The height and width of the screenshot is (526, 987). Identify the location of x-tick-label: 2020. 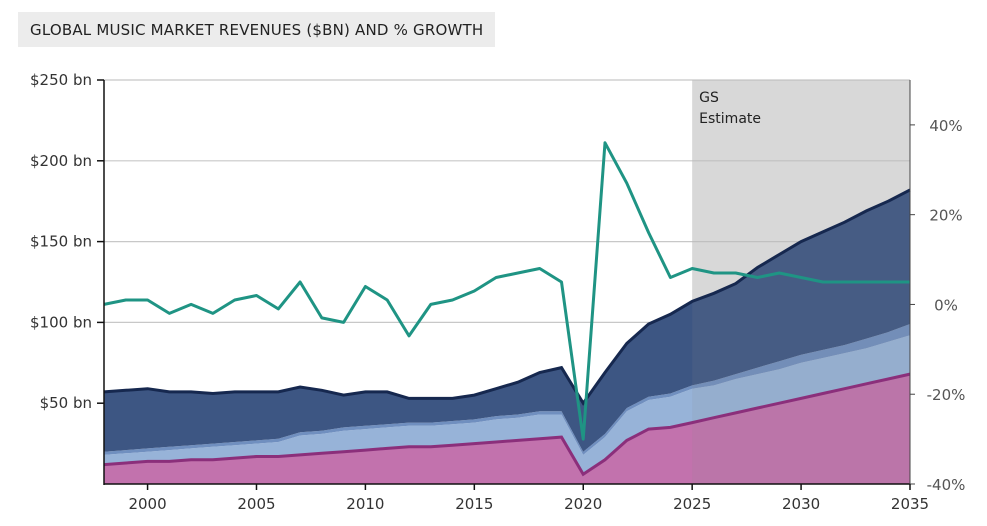
(583, 504).